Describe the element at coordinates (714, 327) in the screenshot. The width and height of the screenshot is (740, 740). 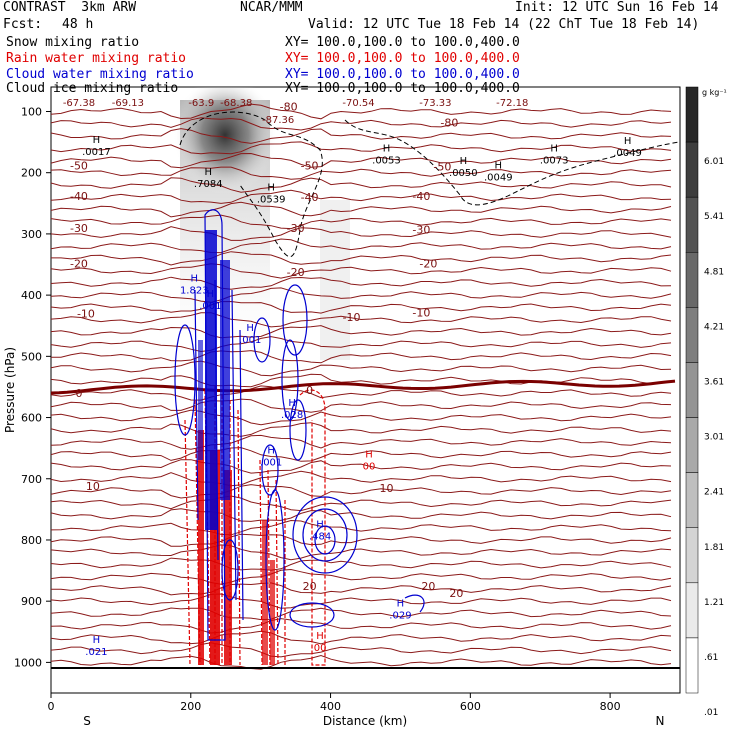
I see `colorbar-label: 4.21` at that location.